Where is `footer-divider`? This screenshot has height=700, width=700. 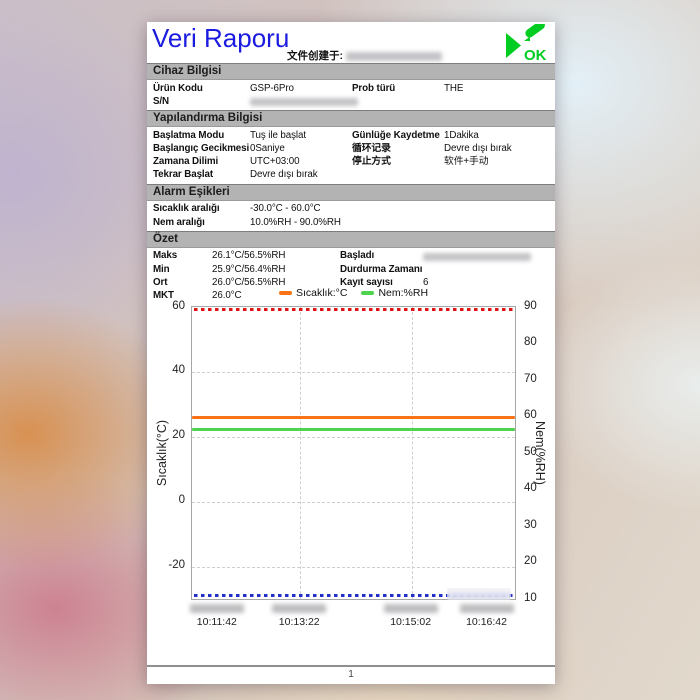
footer-divider is located at coordinates (351, 666).